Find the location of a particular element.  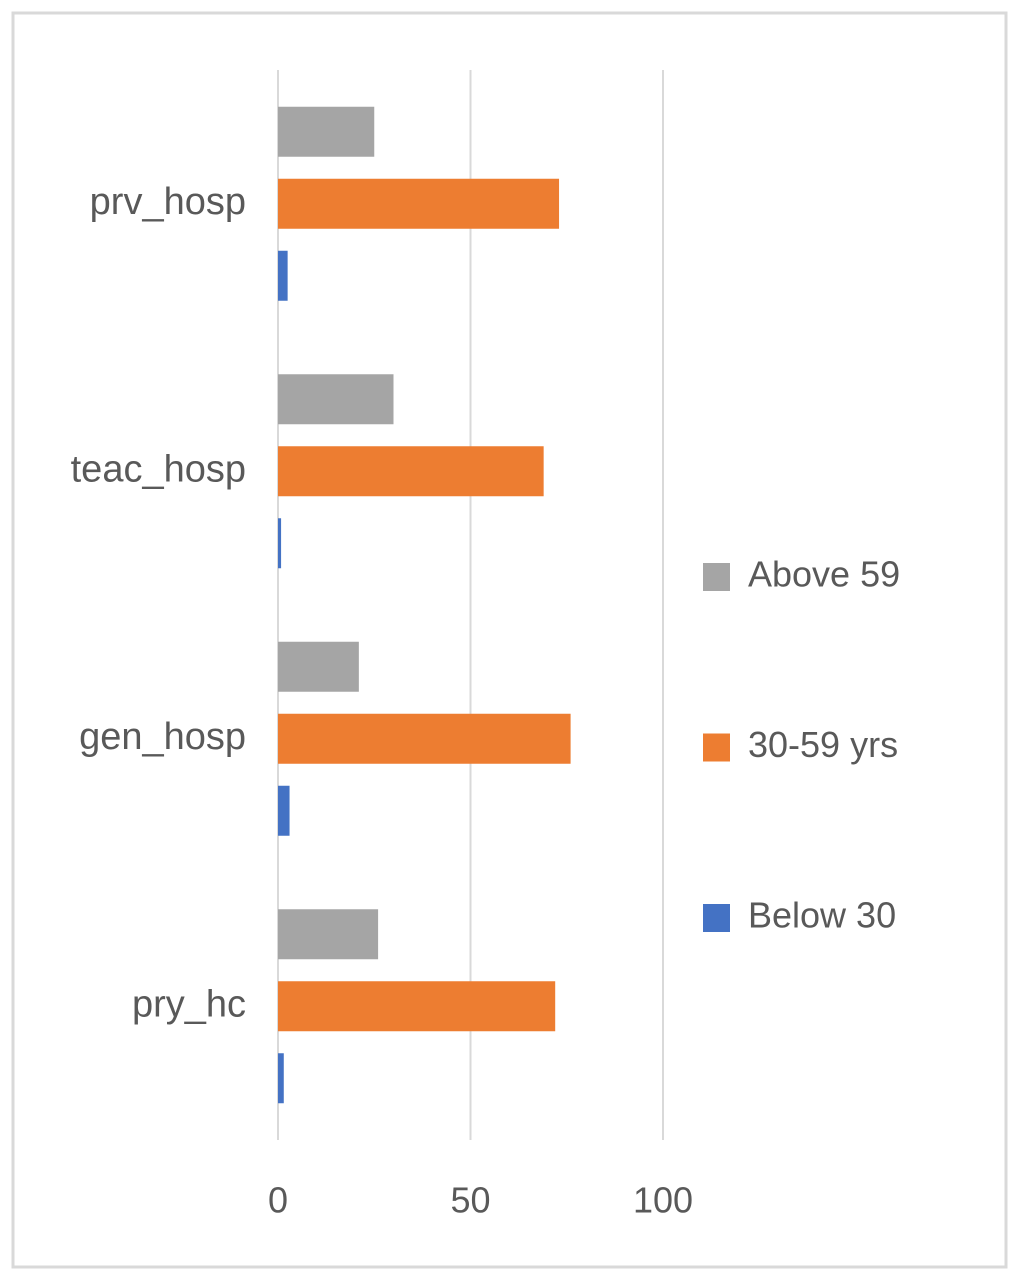

legend-label: Above 59 is located at coordinates (824, 574).